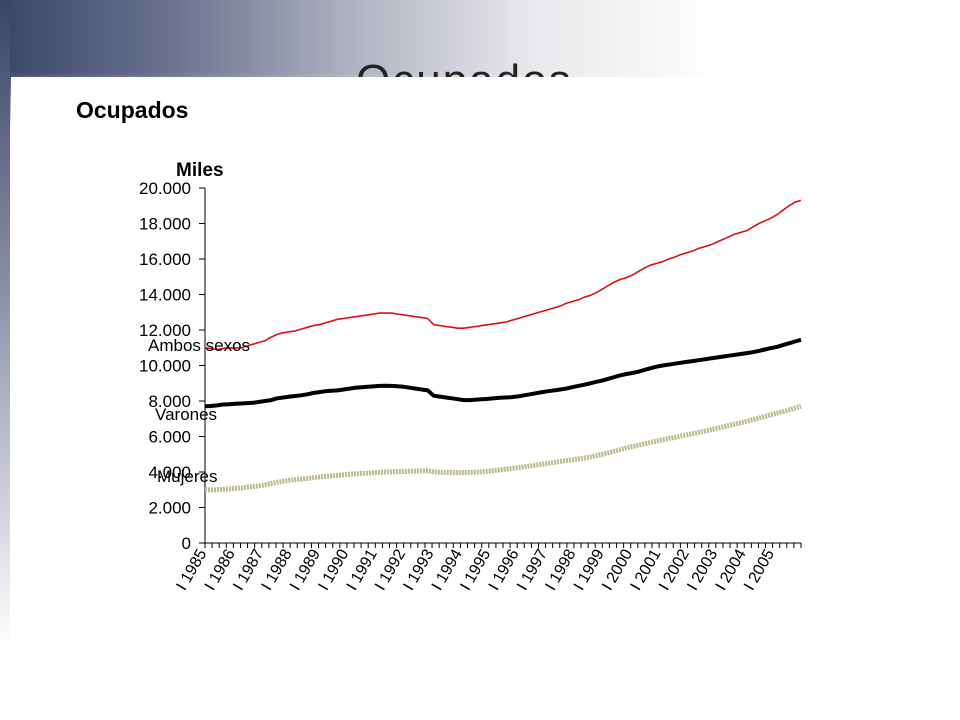 The image size is (960, 720). What do you see at coordinates (503, 448) in the screenshot?
I see `series-line-mujeres` at bounding box center [503, 448].